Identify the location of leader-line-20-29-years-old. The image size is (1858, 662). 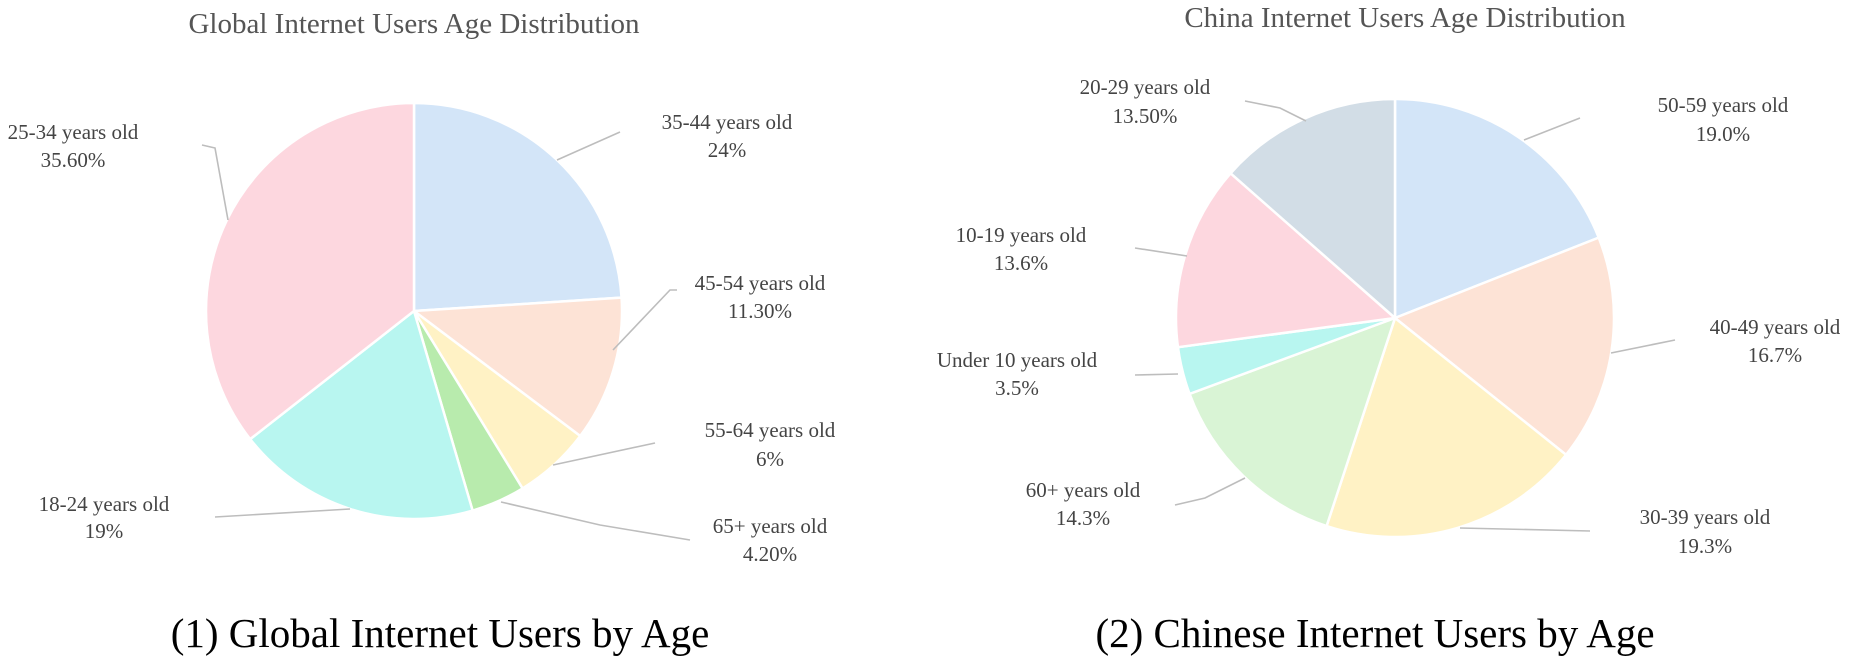
(1275, 111).